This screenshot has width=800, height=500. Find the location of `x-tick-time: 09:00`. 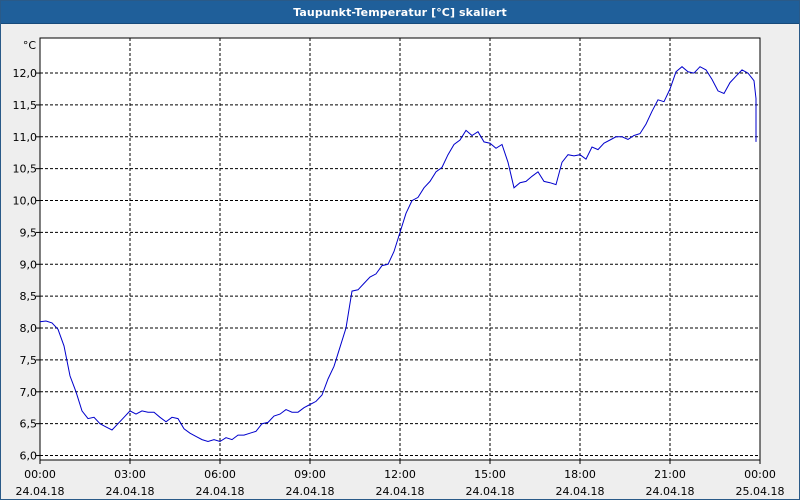

x-tick-time: 09:00 is located at coordinates (310, 474).